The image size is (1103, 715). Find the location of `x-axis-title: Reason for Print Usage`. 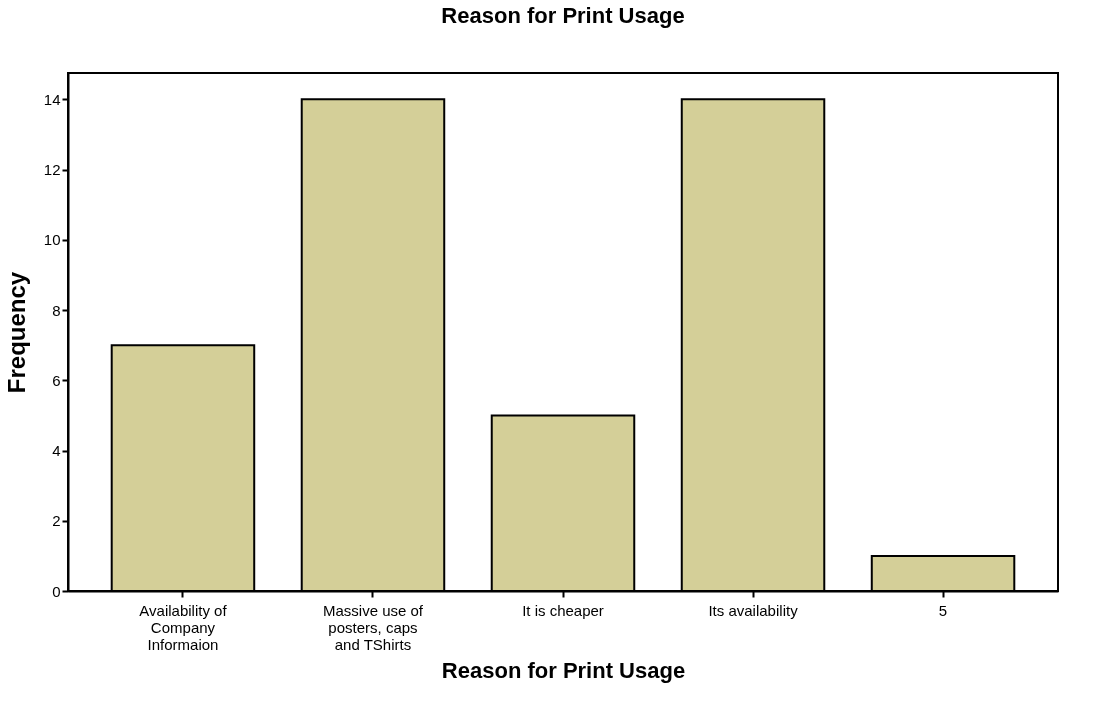

x-axis-title: Reason for Print Usage is located at coordinates (563, 670).